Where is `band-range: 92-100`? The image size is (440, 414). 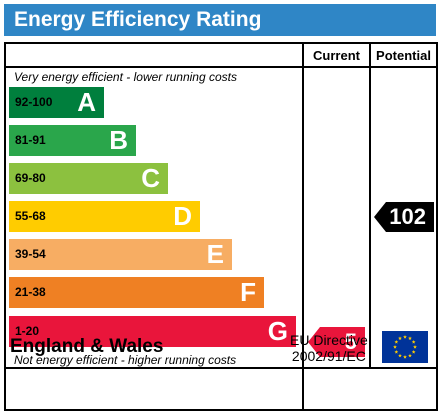 band-range: 92-100 is located at coordinates (34, 102).